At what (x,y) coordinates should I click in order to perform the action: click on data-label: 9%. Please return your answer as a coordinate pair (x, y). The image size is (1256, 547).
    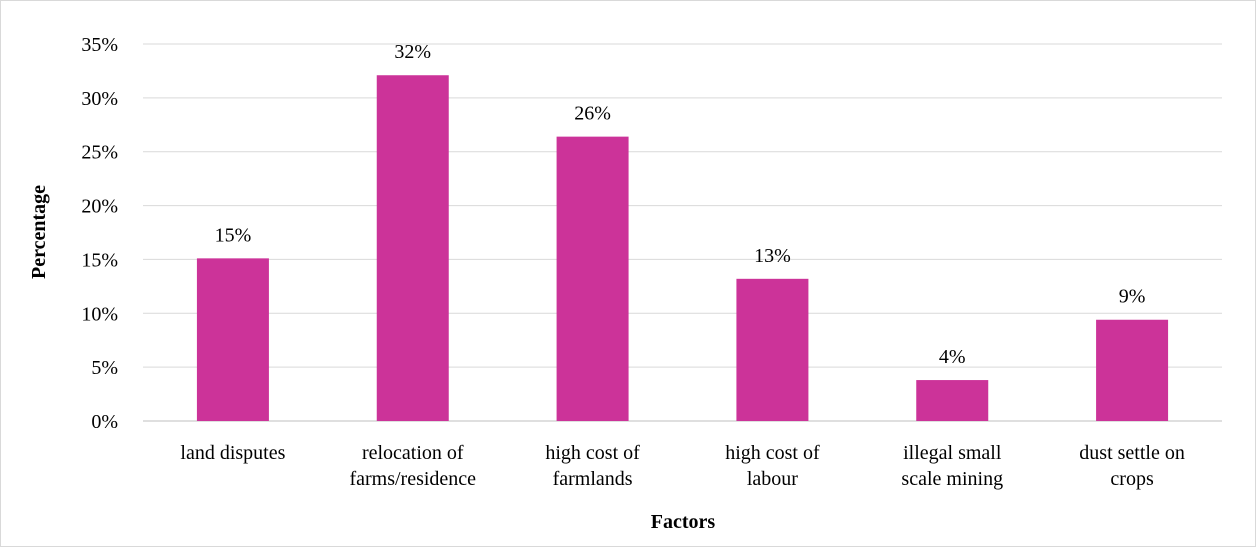
    Looking at the image, I should click on (1132, 297).